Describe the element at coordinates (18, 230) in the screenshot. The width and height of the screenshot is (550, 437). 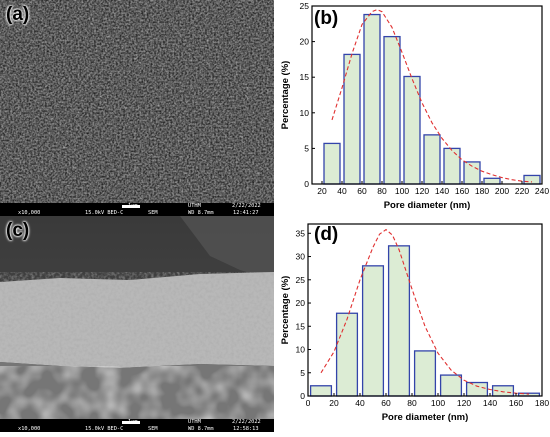
I see `panel-label-c: (c)` at that location.